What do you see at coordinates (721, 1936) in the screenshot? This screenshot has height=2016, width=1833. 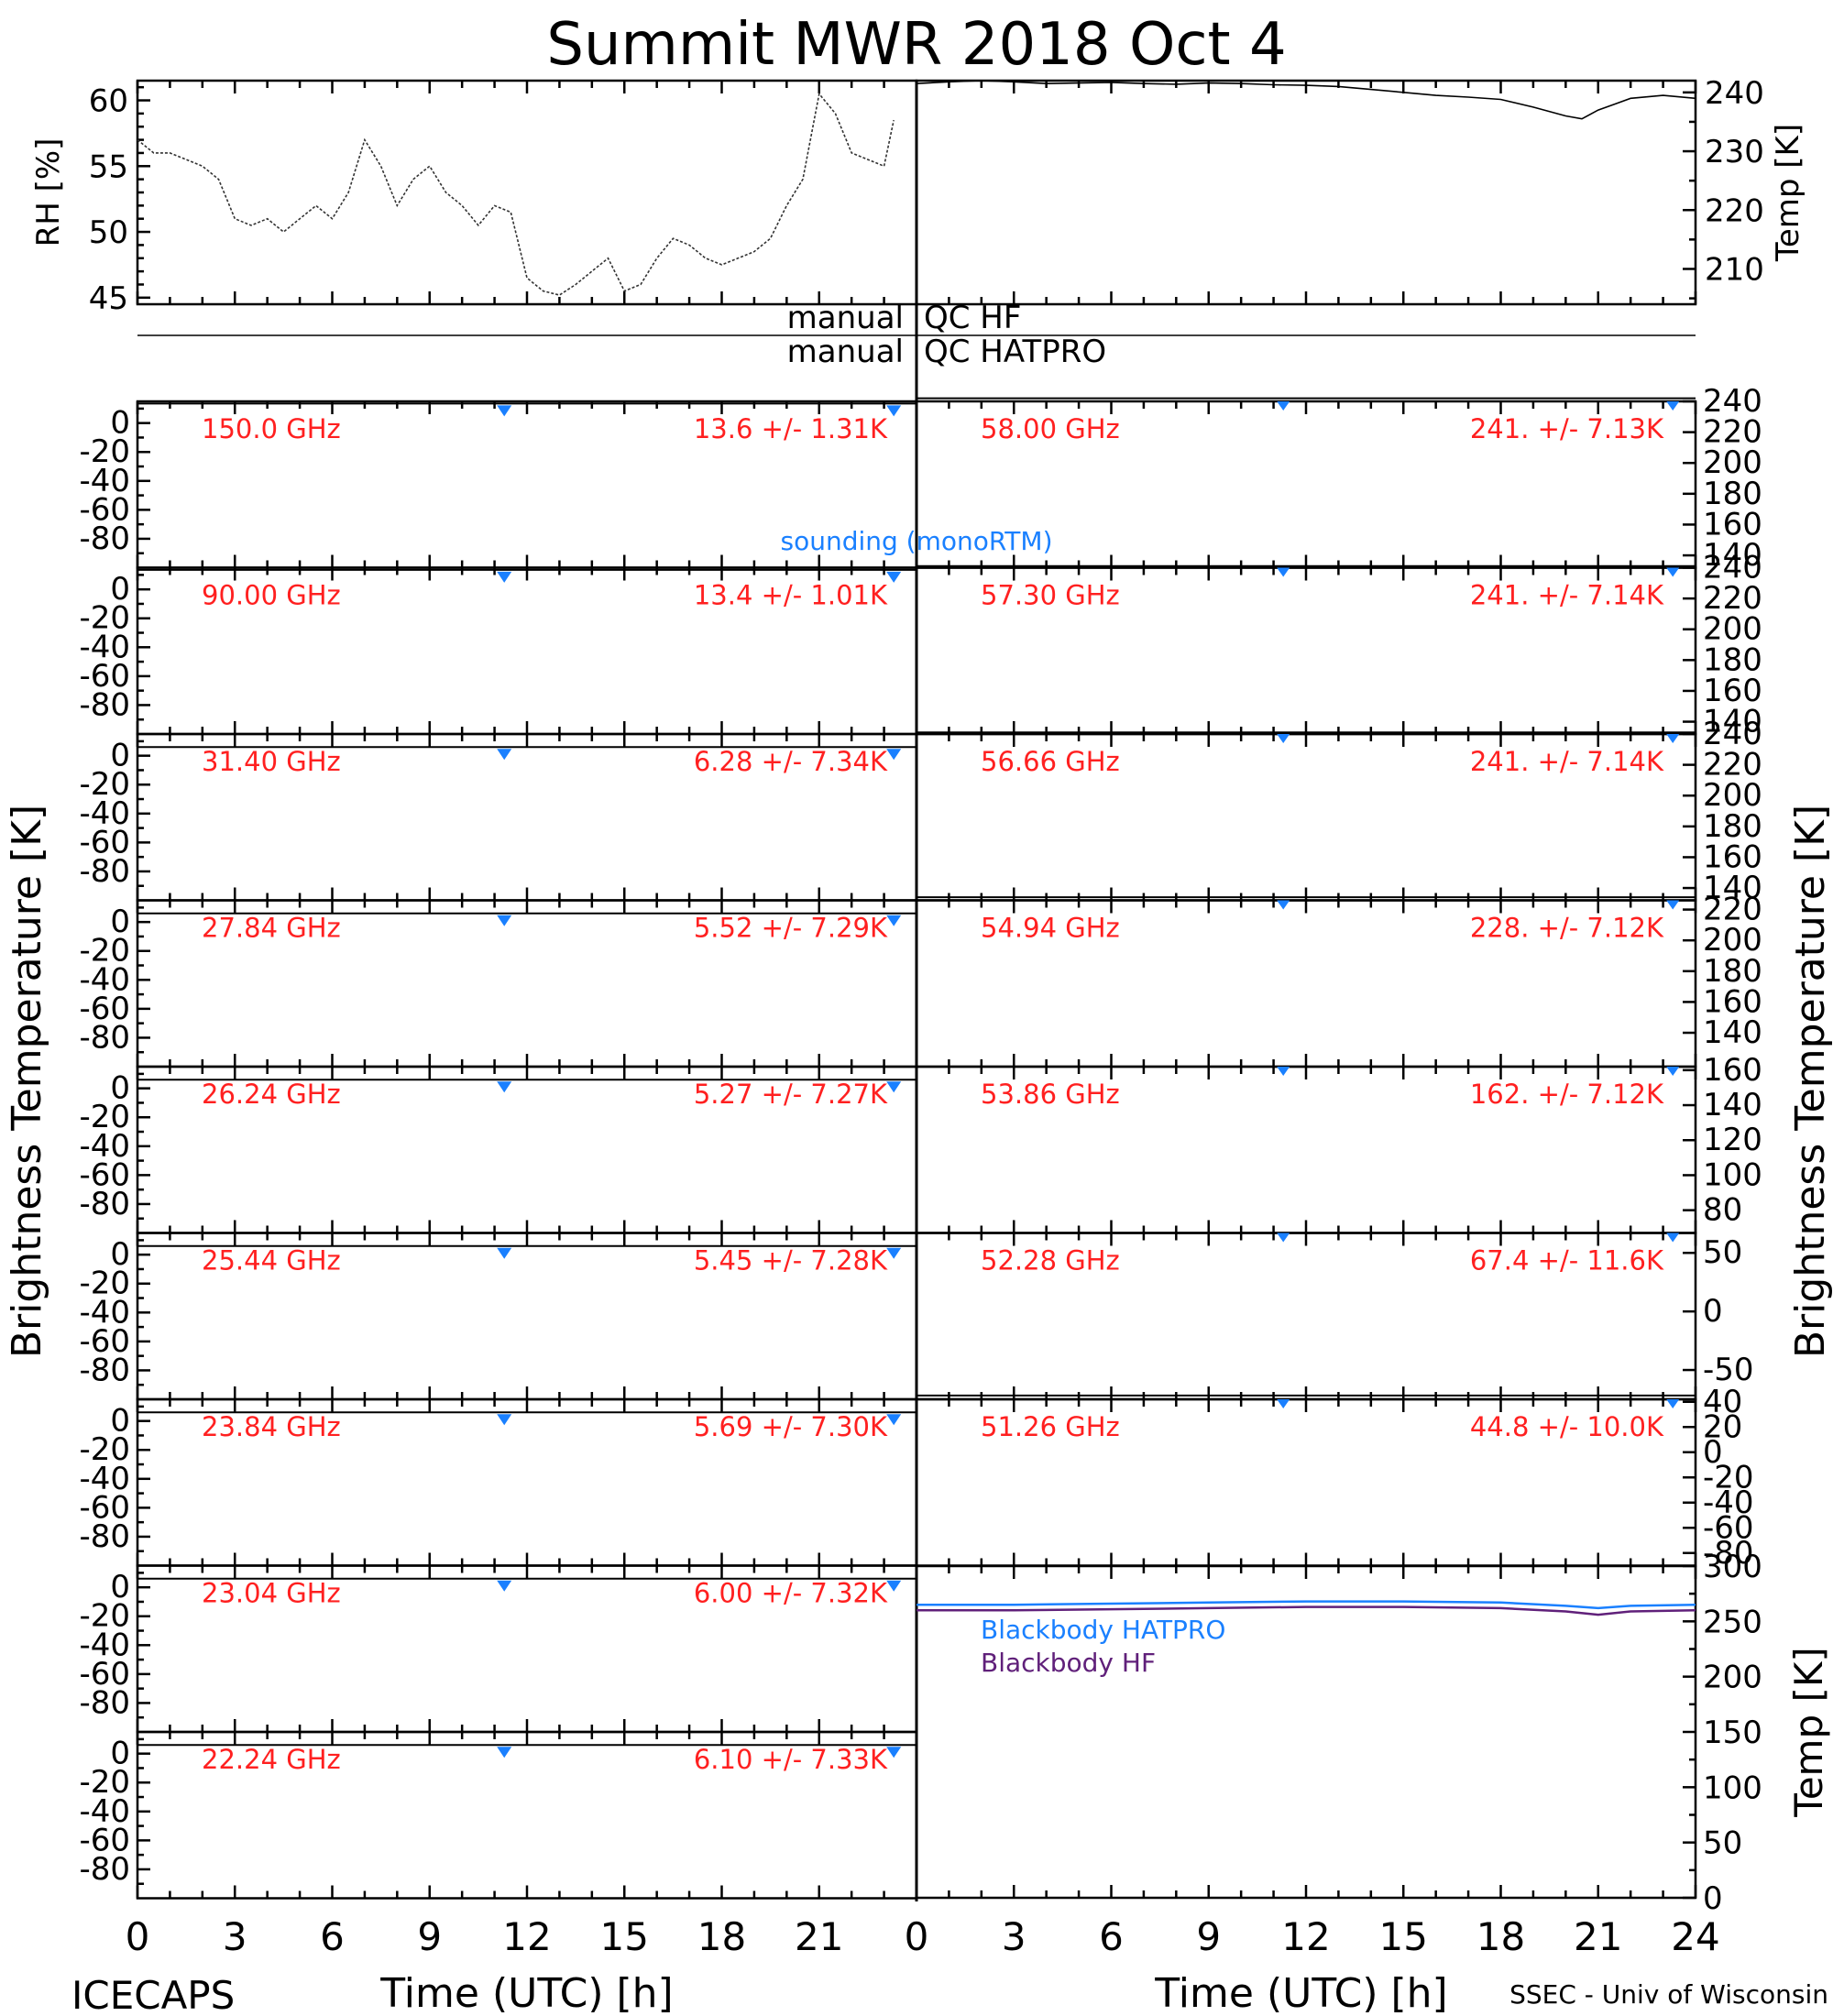 I see `x-tick-label-left: 18` at bounding box center [721, 1936].